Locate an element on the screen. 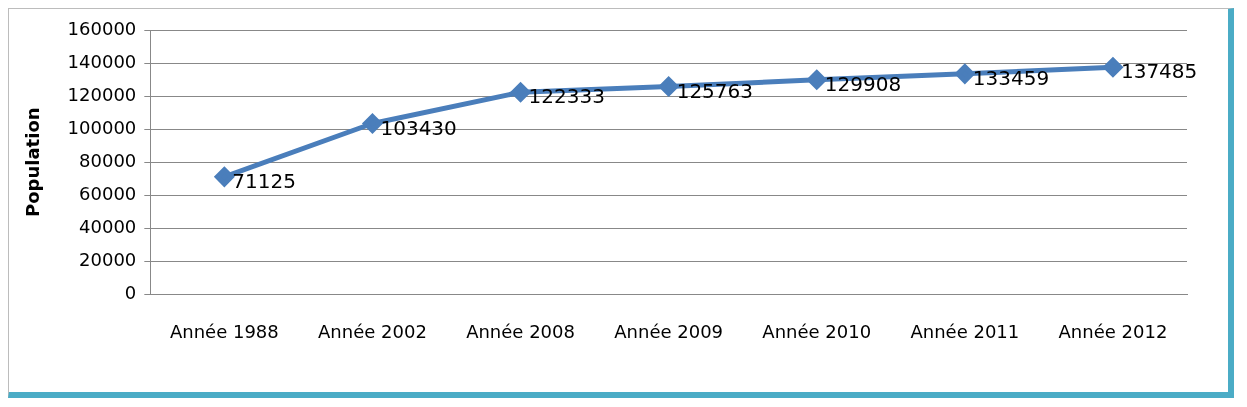  data-label: 103430 is located at coordinates (418, 127).